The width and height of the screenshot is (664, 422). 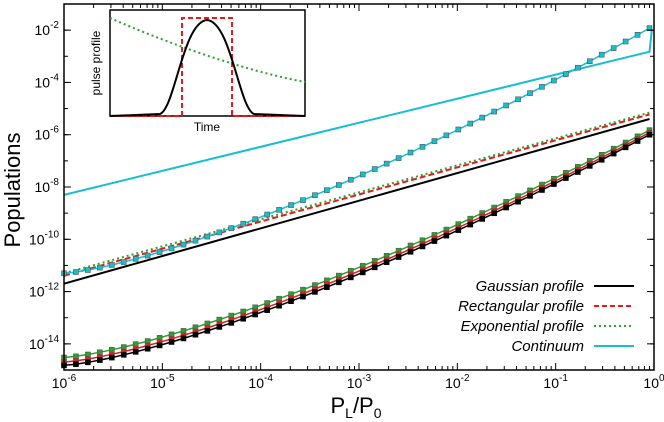 I want to click on x-tick-label: 10⁻⁶, so click(x=64, y=382).